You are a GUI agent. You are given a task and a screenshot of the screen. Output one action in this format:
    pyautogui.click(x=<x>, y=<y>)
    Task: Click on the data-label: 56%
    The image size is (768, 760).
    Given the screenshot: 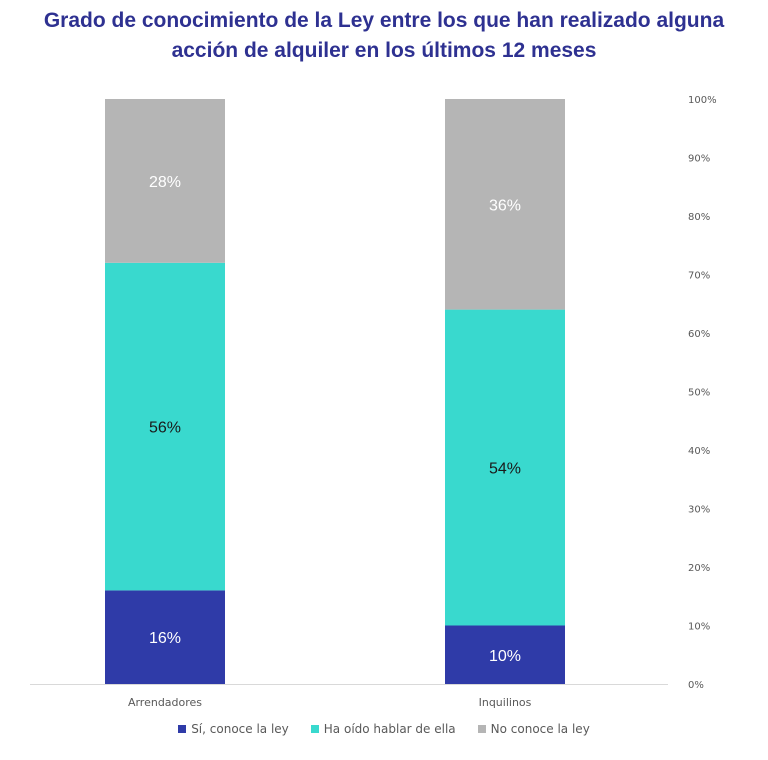 What is the action you would take?
    pyautogui.click(x=165, y=428)
    